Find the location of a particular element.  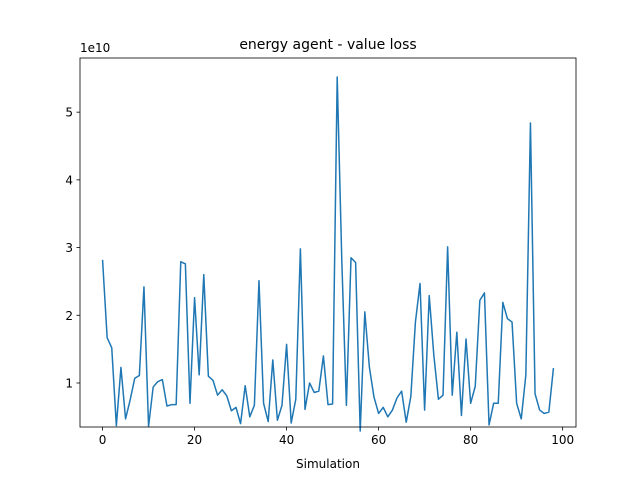

x-tick-label: 0 is located at coordinates (103, 440).